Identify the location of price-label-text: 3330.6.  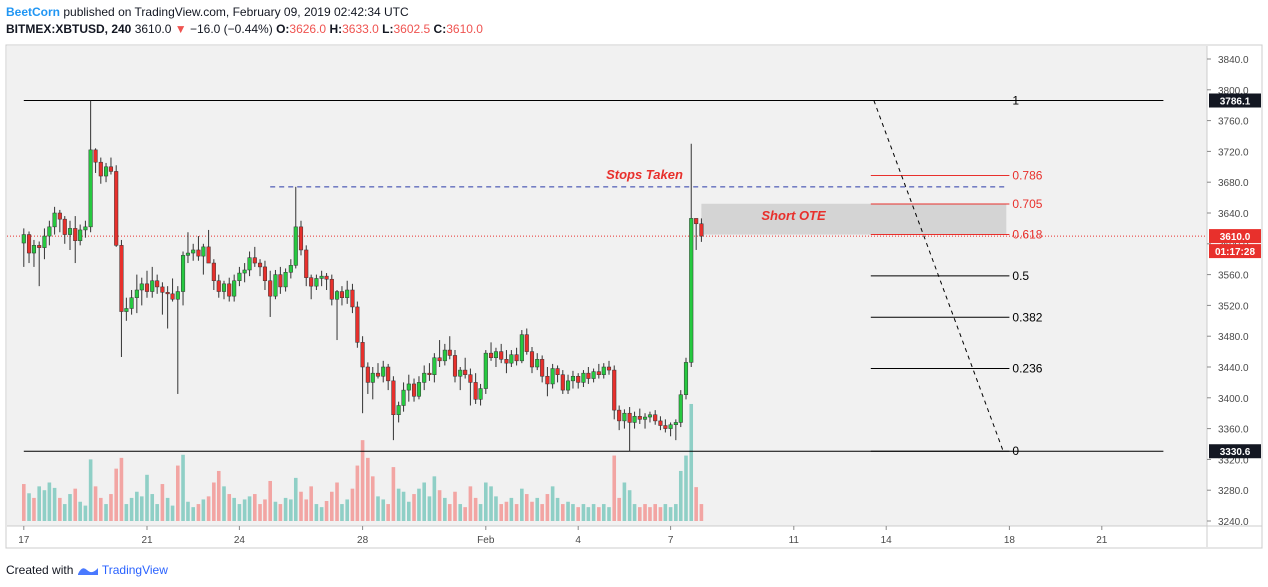
(1235, 452).